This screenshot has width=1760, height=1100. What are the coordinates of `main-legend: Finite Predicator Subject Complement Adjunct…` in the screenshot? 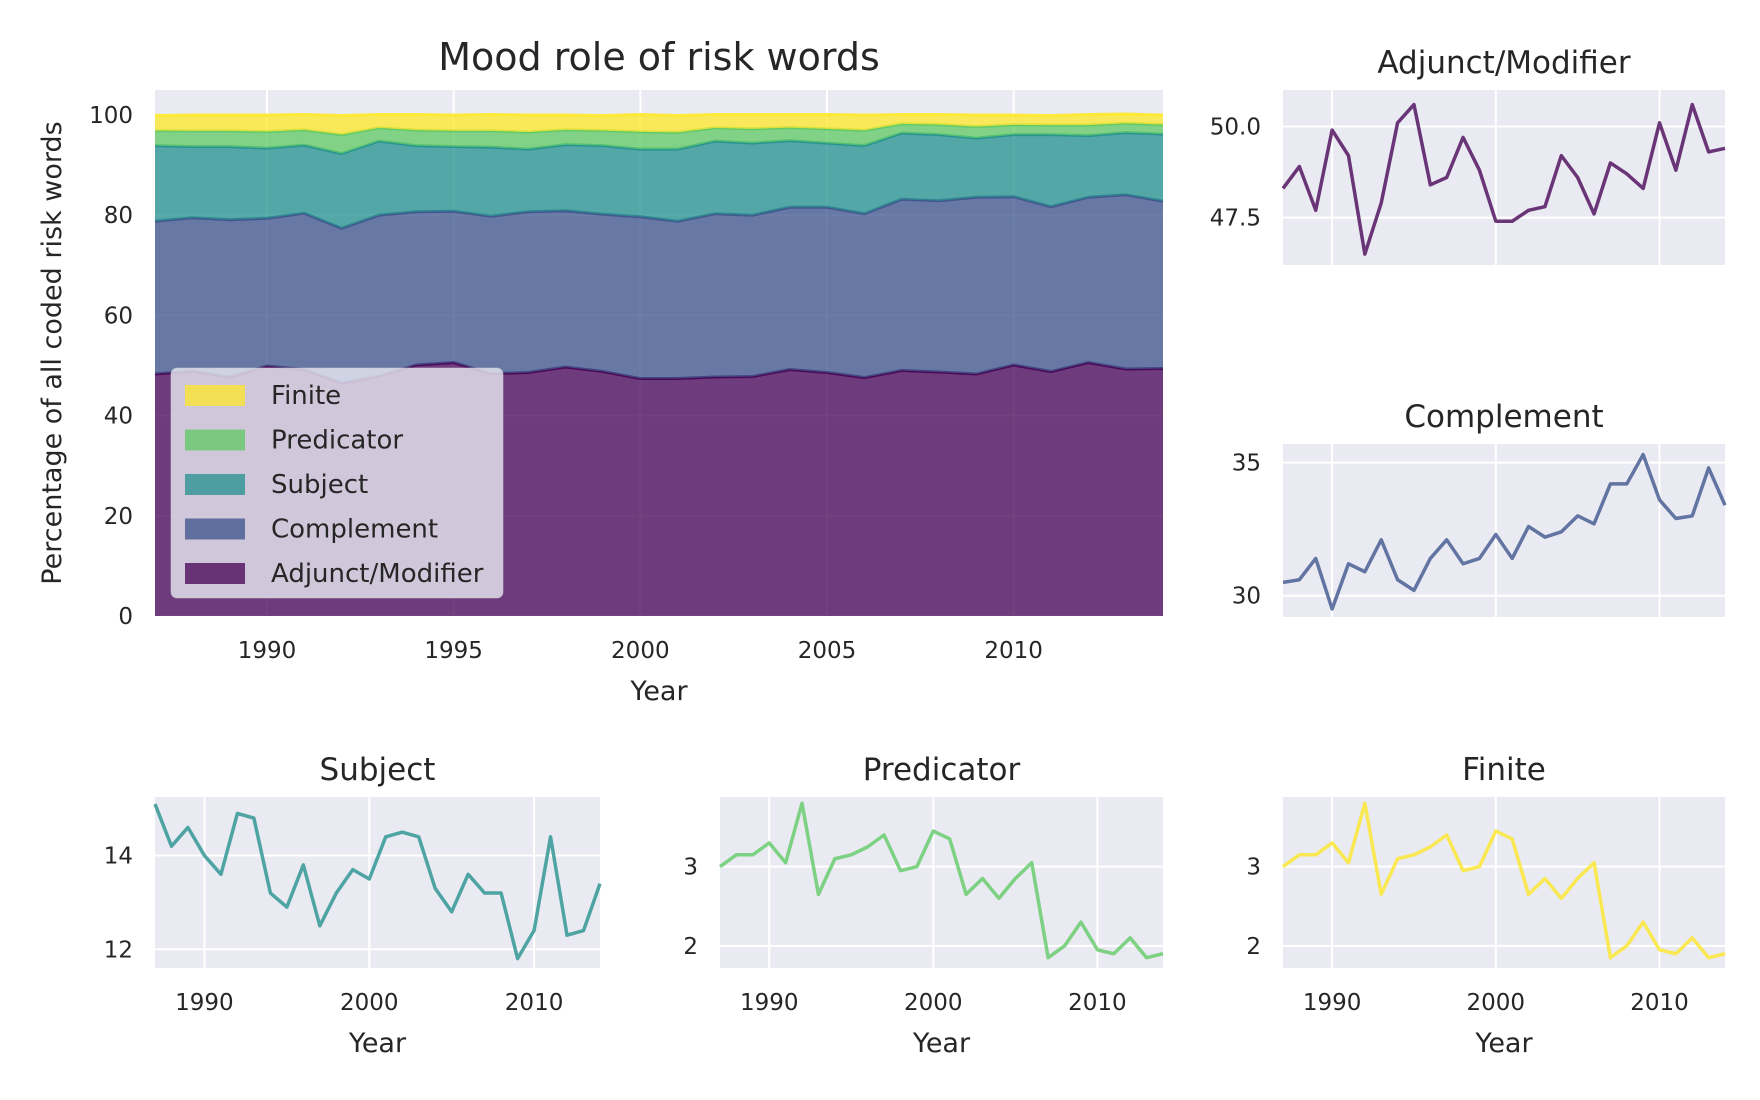 It's located at (337, 483).